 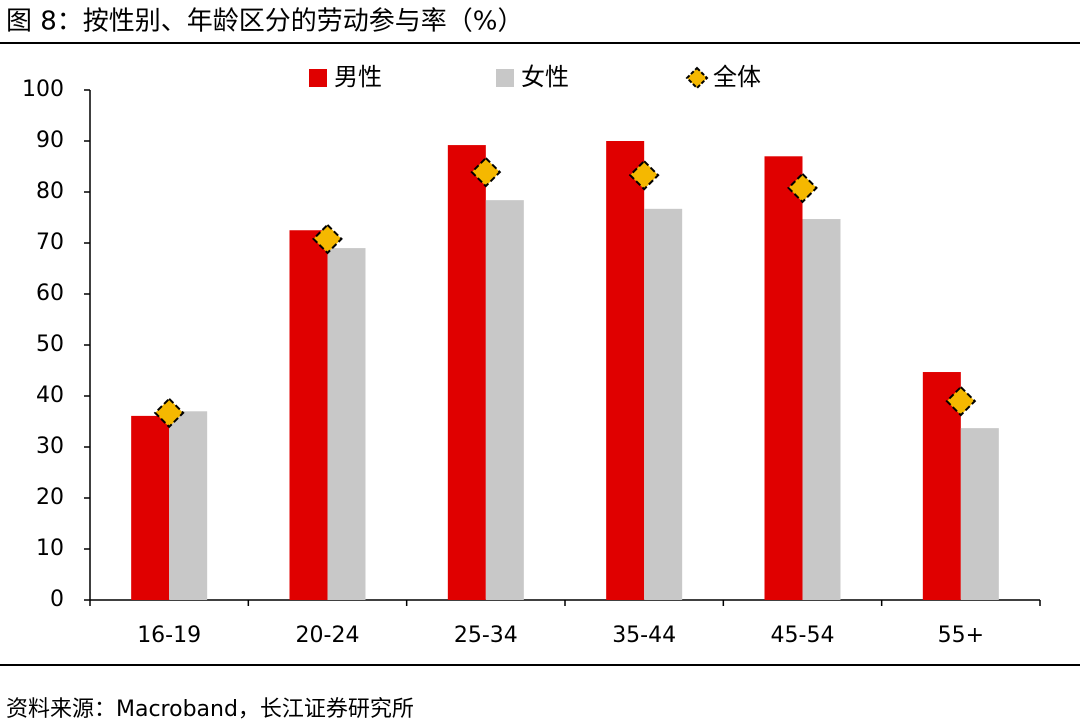 What do you see at coordinates (50, 242) in the screenshot?
I see `y-tick-label: 70` at bounding box center [50, 242].